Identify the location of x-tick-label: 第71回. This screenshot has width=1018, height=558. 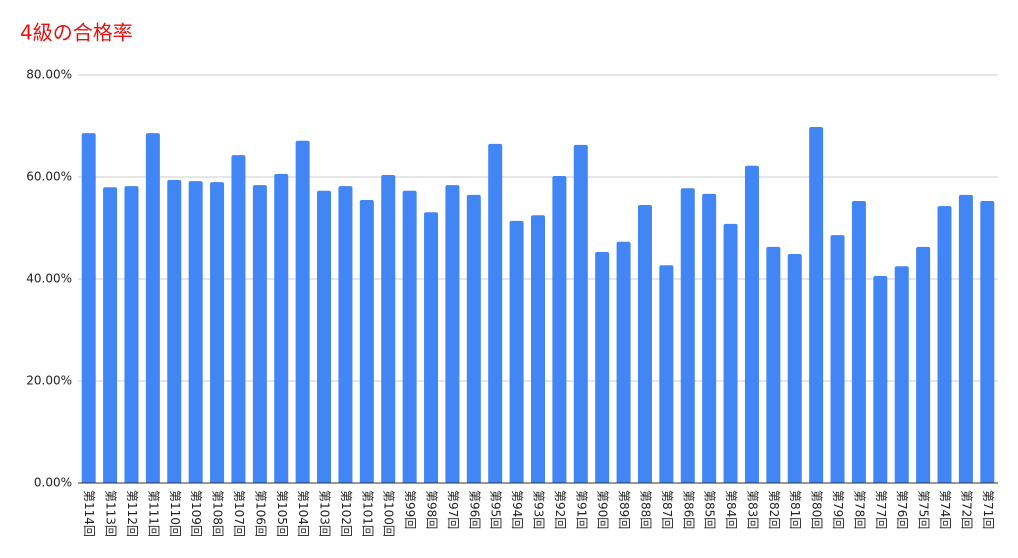
(988, 509).